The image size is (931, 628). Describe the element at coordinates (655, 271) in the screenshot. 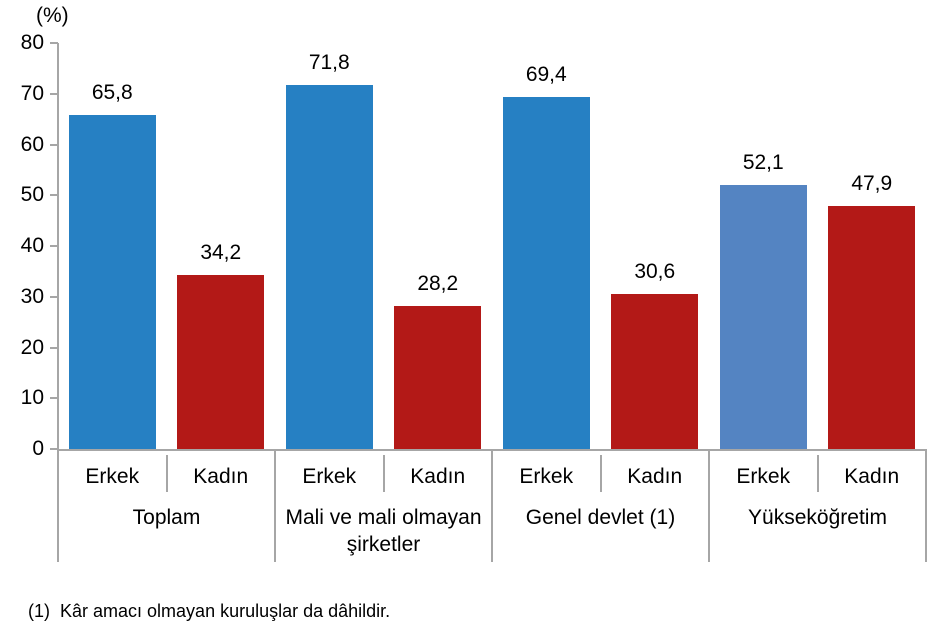

I see `value-label-kadn-2: 30,6` at that location.